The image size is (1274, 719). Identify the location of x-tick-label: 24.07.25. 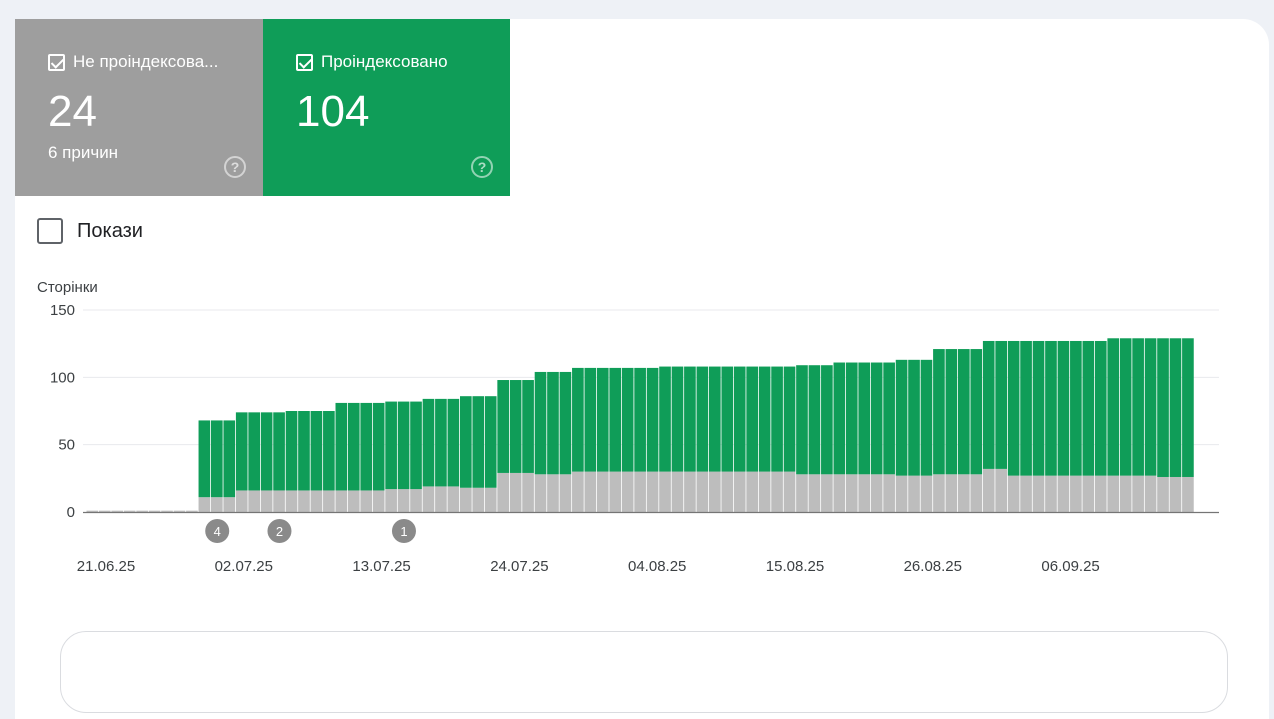
(519, 566).